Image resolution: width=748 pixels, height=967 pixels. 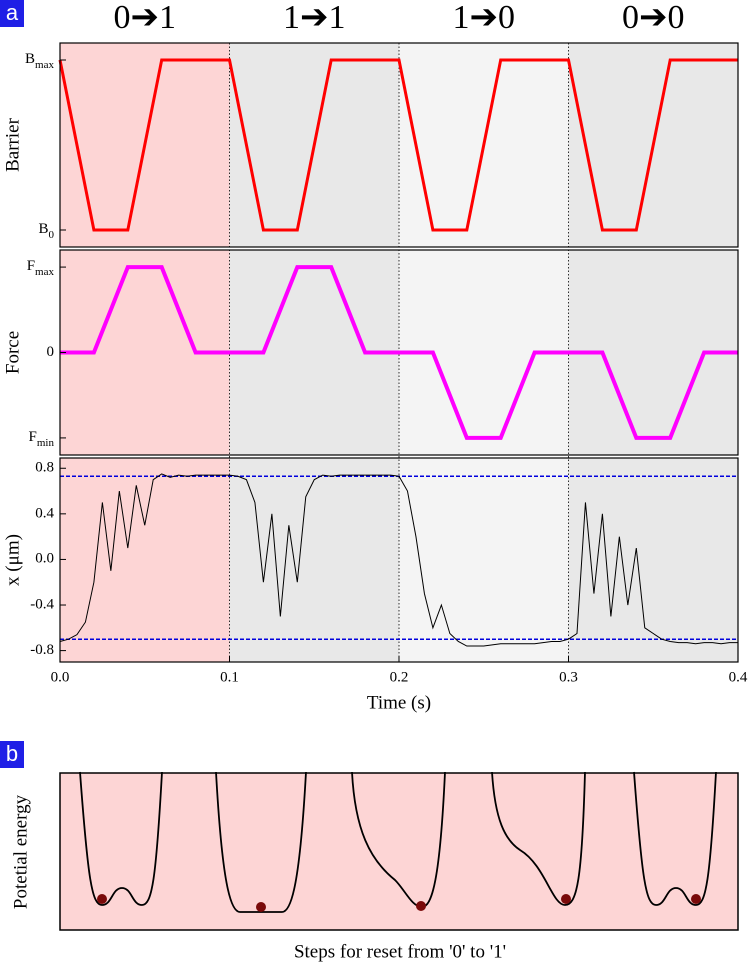 I want to click on x-axis-title: Time (s), so click(x=399, y=702).